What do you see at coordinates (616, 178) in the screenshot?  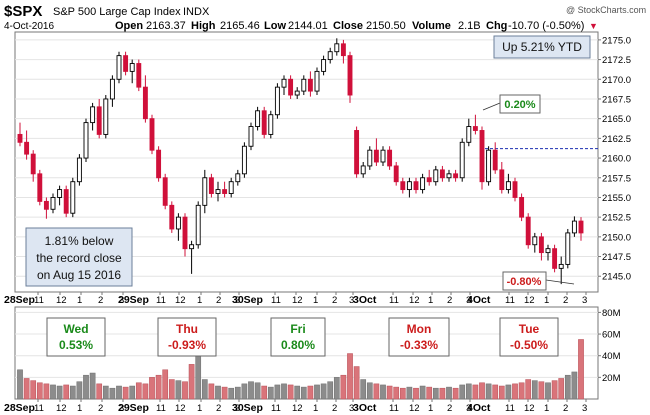 I see `price-tick-label: 2157.5` at bounding box center [616, 178].